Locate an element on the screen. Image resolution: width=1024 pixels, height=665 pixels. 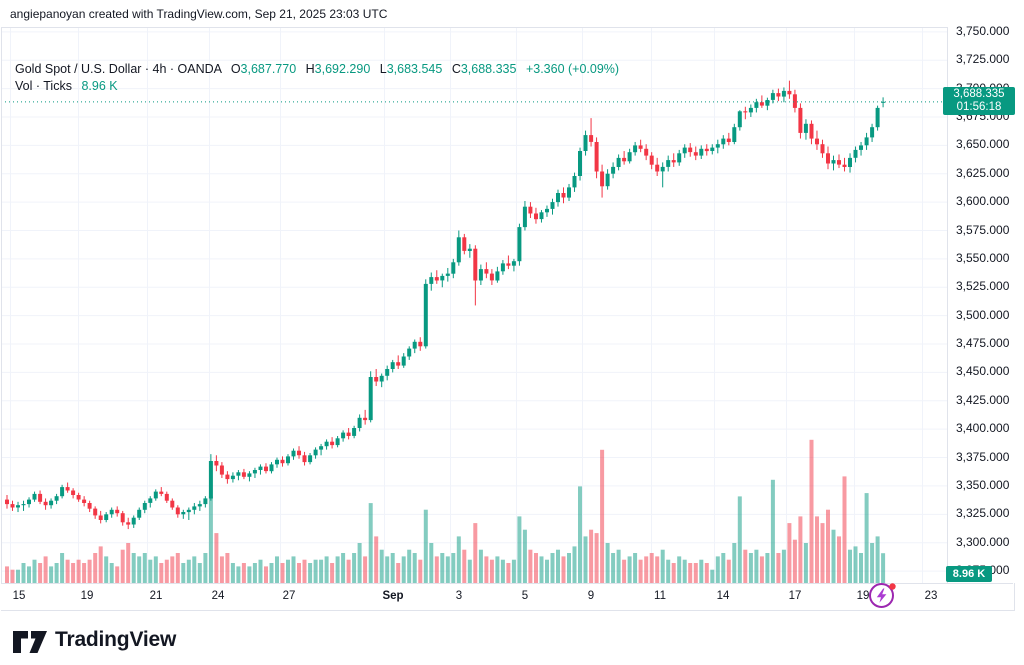
time-tick-label: 9 is located at coordinates (591, 596).